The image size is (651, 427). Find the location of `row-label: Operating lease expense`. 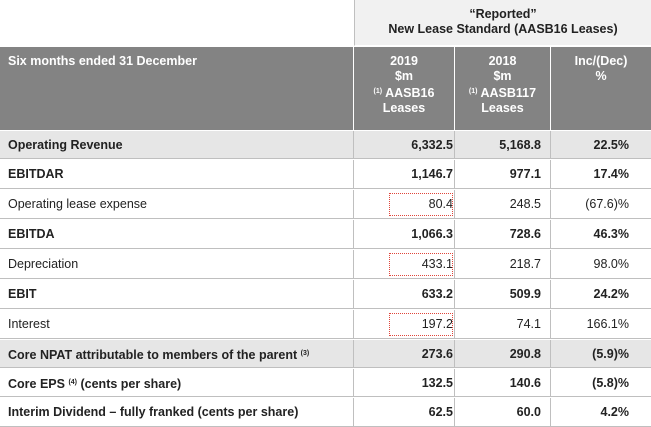

row-label: Operating lease expense is located at coordinates (77, 204).